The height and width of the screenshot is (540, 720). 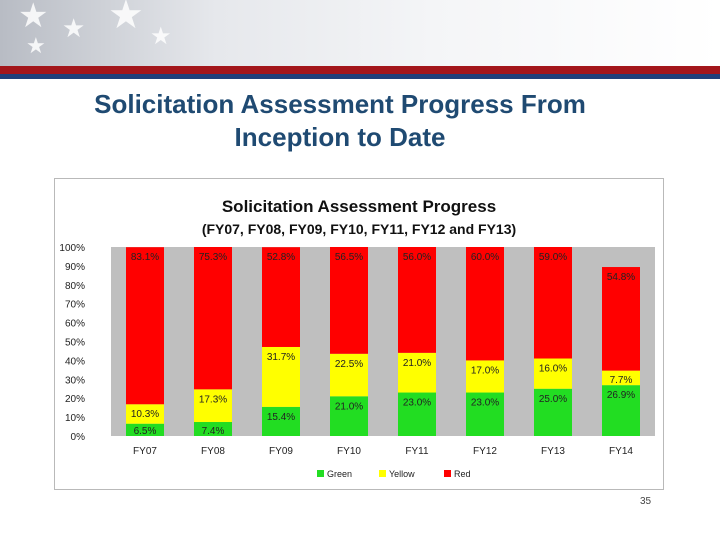 I want to click on bar-yellow-fy10, so click(x=349, y=375).